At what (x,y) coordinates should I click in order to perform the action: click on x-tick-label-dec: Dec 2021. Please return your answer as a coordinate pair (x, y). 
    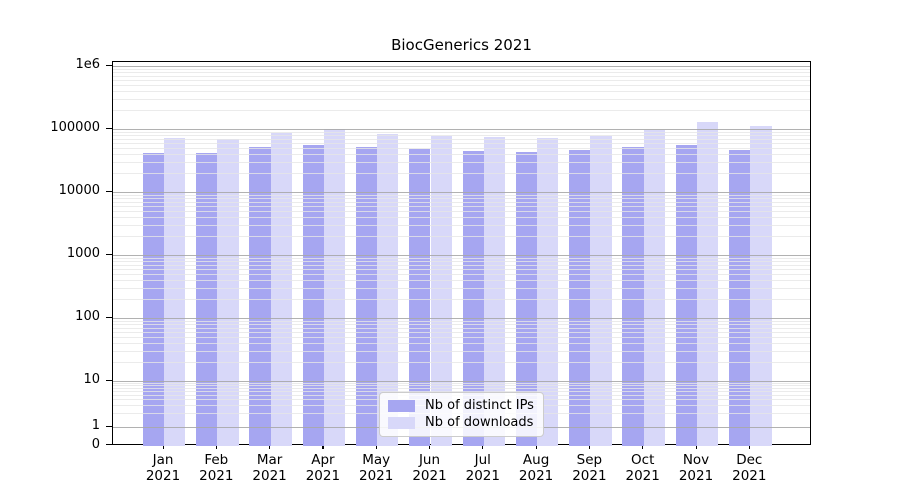
    Looking at the image, I should click on (749, 468).